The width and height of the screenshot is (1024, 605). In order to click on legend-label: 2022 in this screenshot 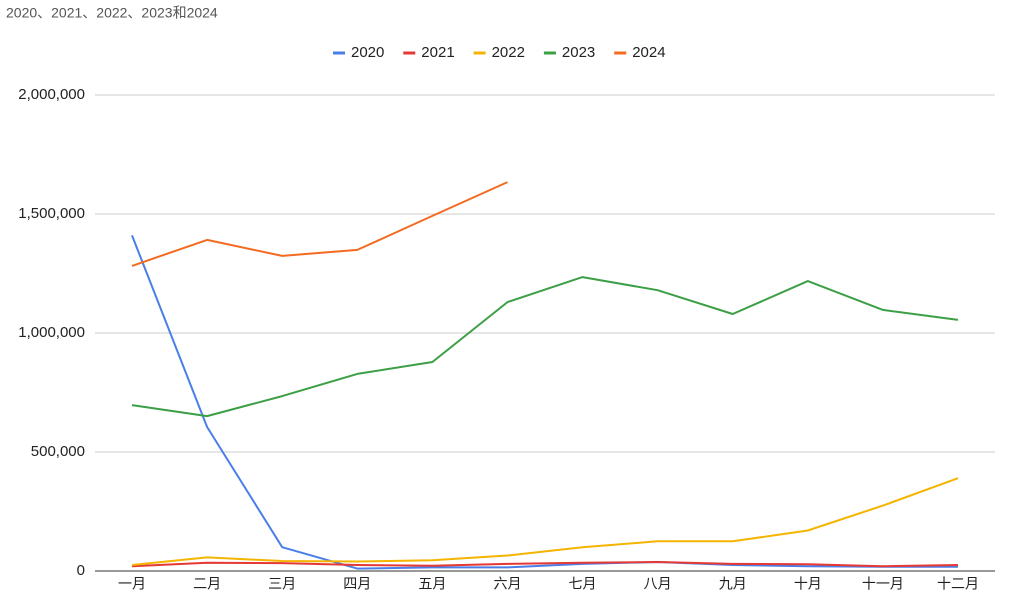, I will do `click(508, 52)`.